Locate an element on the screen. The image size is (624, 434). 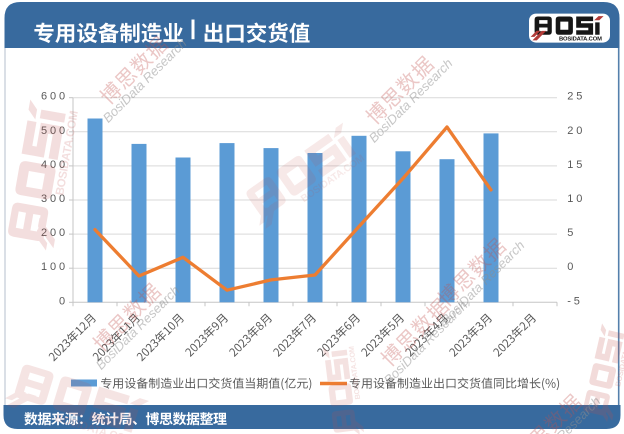
svg-text: 25 is located at coordinates (576, 97).